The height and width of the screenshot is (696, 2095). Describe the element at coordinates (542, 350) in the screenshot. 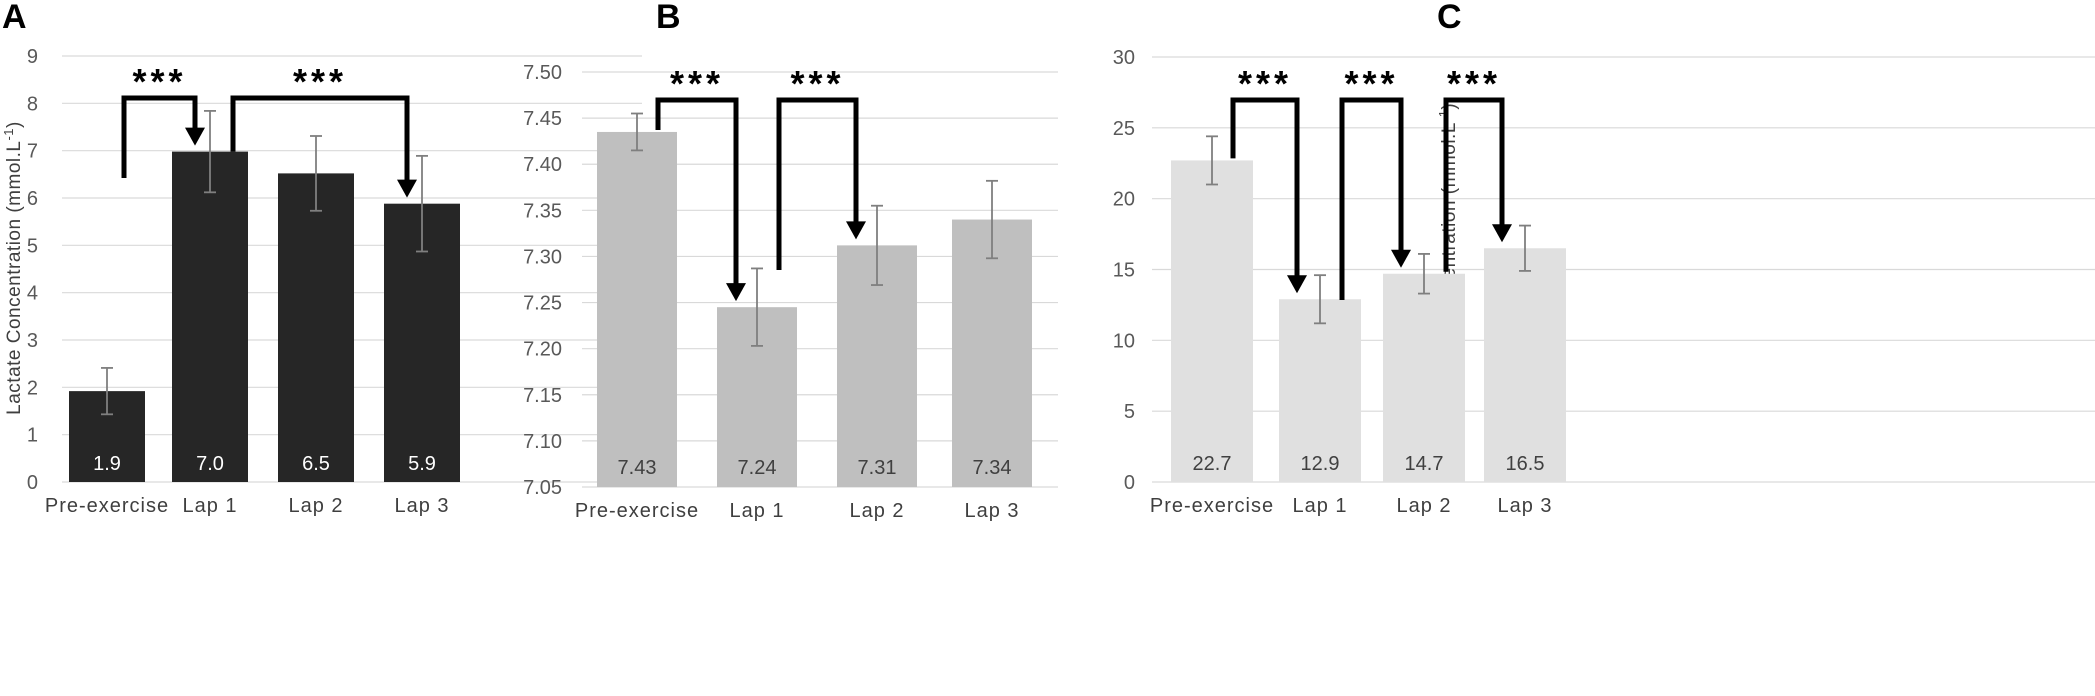

I see `y-tick-label: 7.20` at that location.